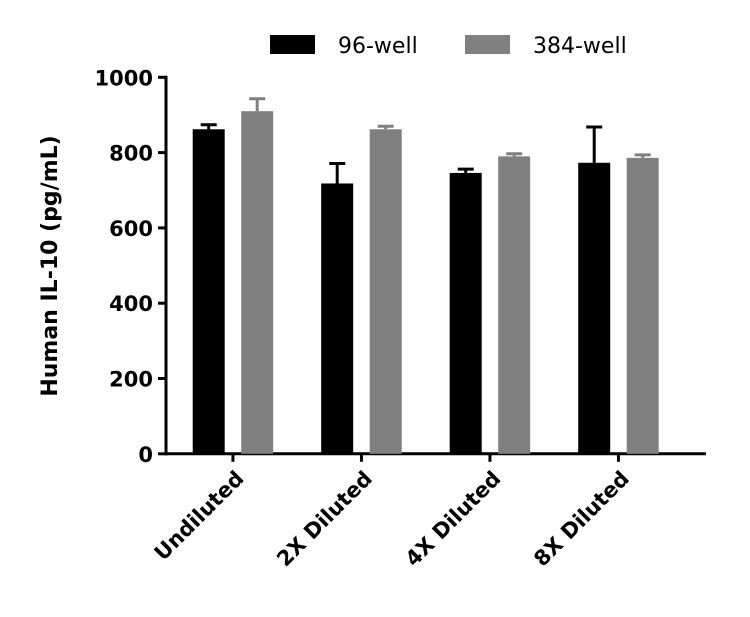 The image size is (750, 617). I want to click on y-tick-label: 200, so click(131, 380).